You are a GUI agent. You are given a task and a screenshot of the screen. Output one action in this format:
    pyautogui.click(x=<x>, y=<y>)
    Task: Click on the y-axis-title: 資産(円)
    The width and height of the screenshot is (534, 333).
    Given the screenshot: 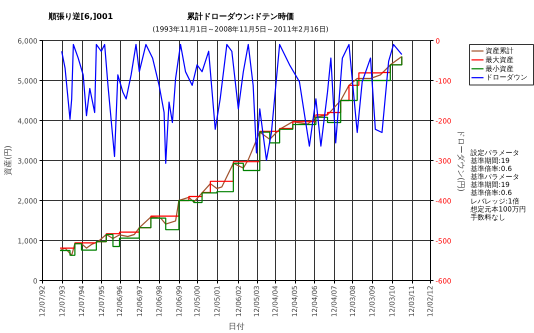 What is the action you would take?
    pyautogui.click(x=7, y=160)
    